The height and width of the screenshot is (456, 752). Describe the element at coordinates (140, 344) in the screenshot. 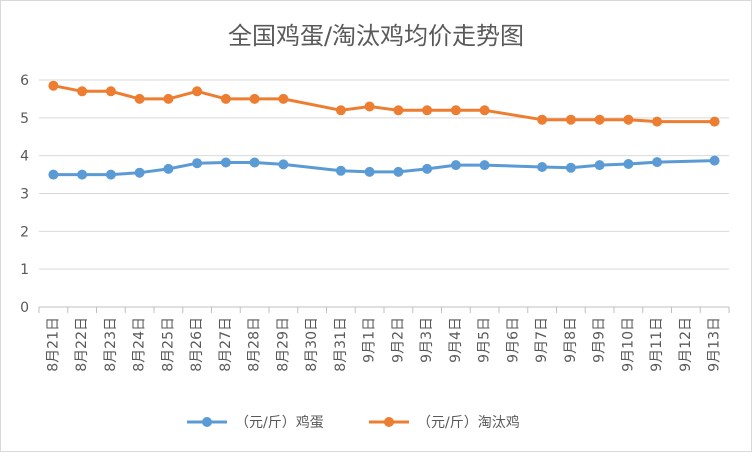

I see `x-tick-label: 8月24日` at that location.